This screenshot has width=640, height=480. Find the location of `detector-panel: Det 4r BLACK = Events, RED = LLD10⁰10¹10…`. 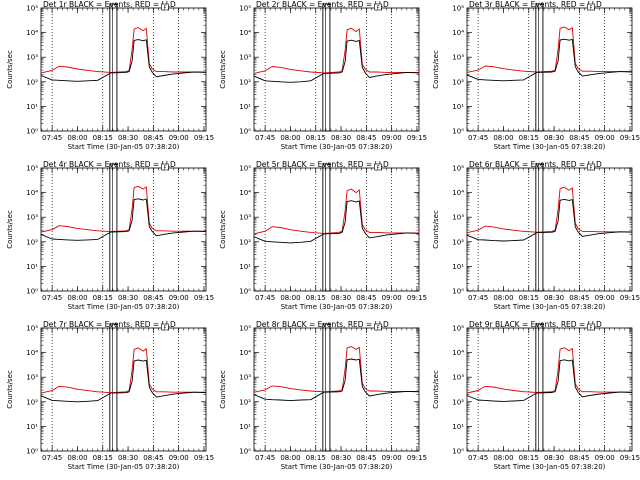

detector-panel: Det 4r BLACK = Events, RED = LLD10⁰10¹10… is located at coordinates (110, 235).